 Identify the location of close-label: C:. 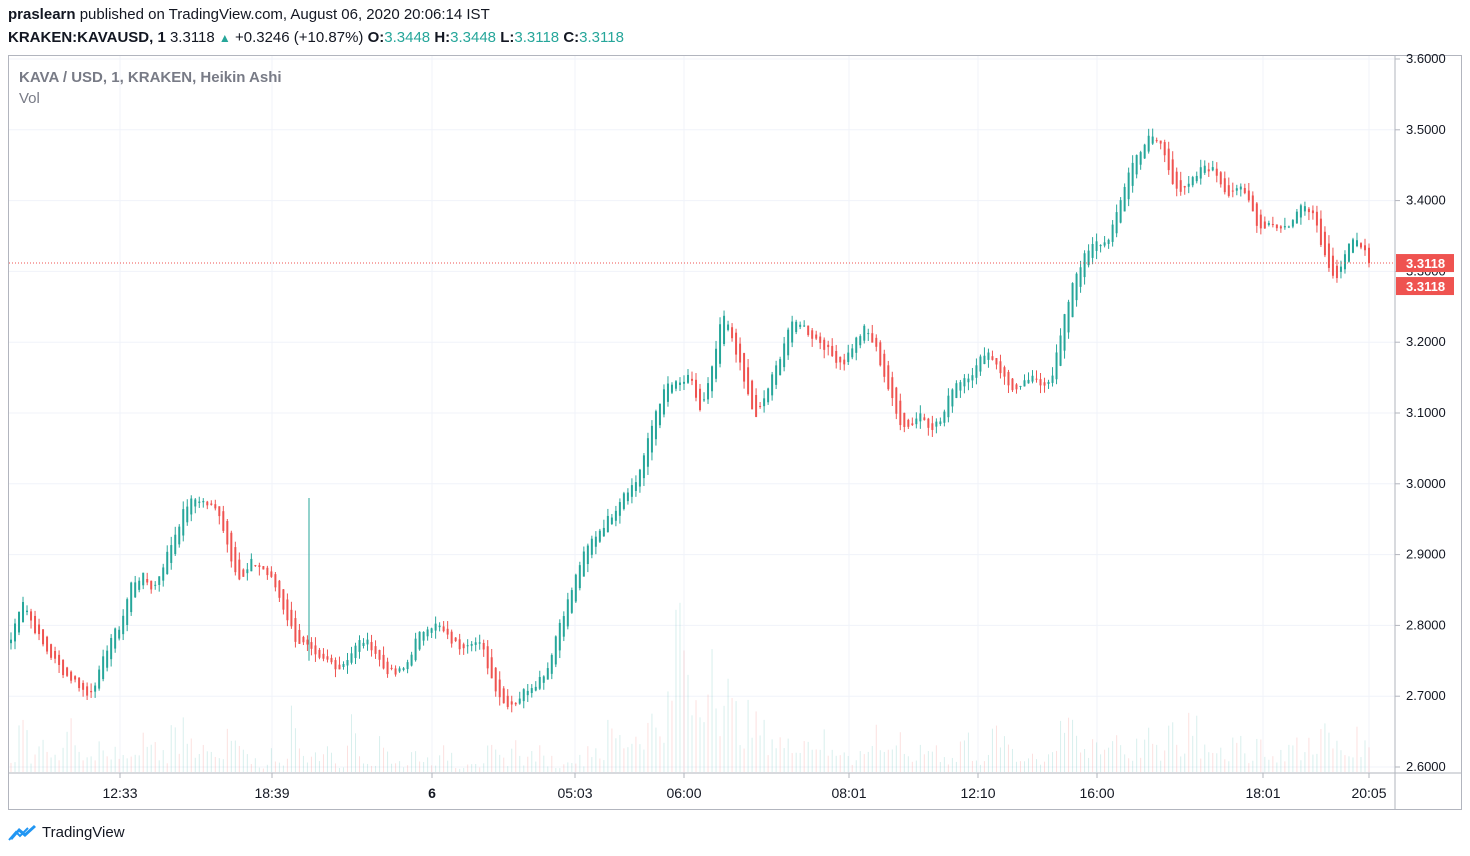
(571, 37).